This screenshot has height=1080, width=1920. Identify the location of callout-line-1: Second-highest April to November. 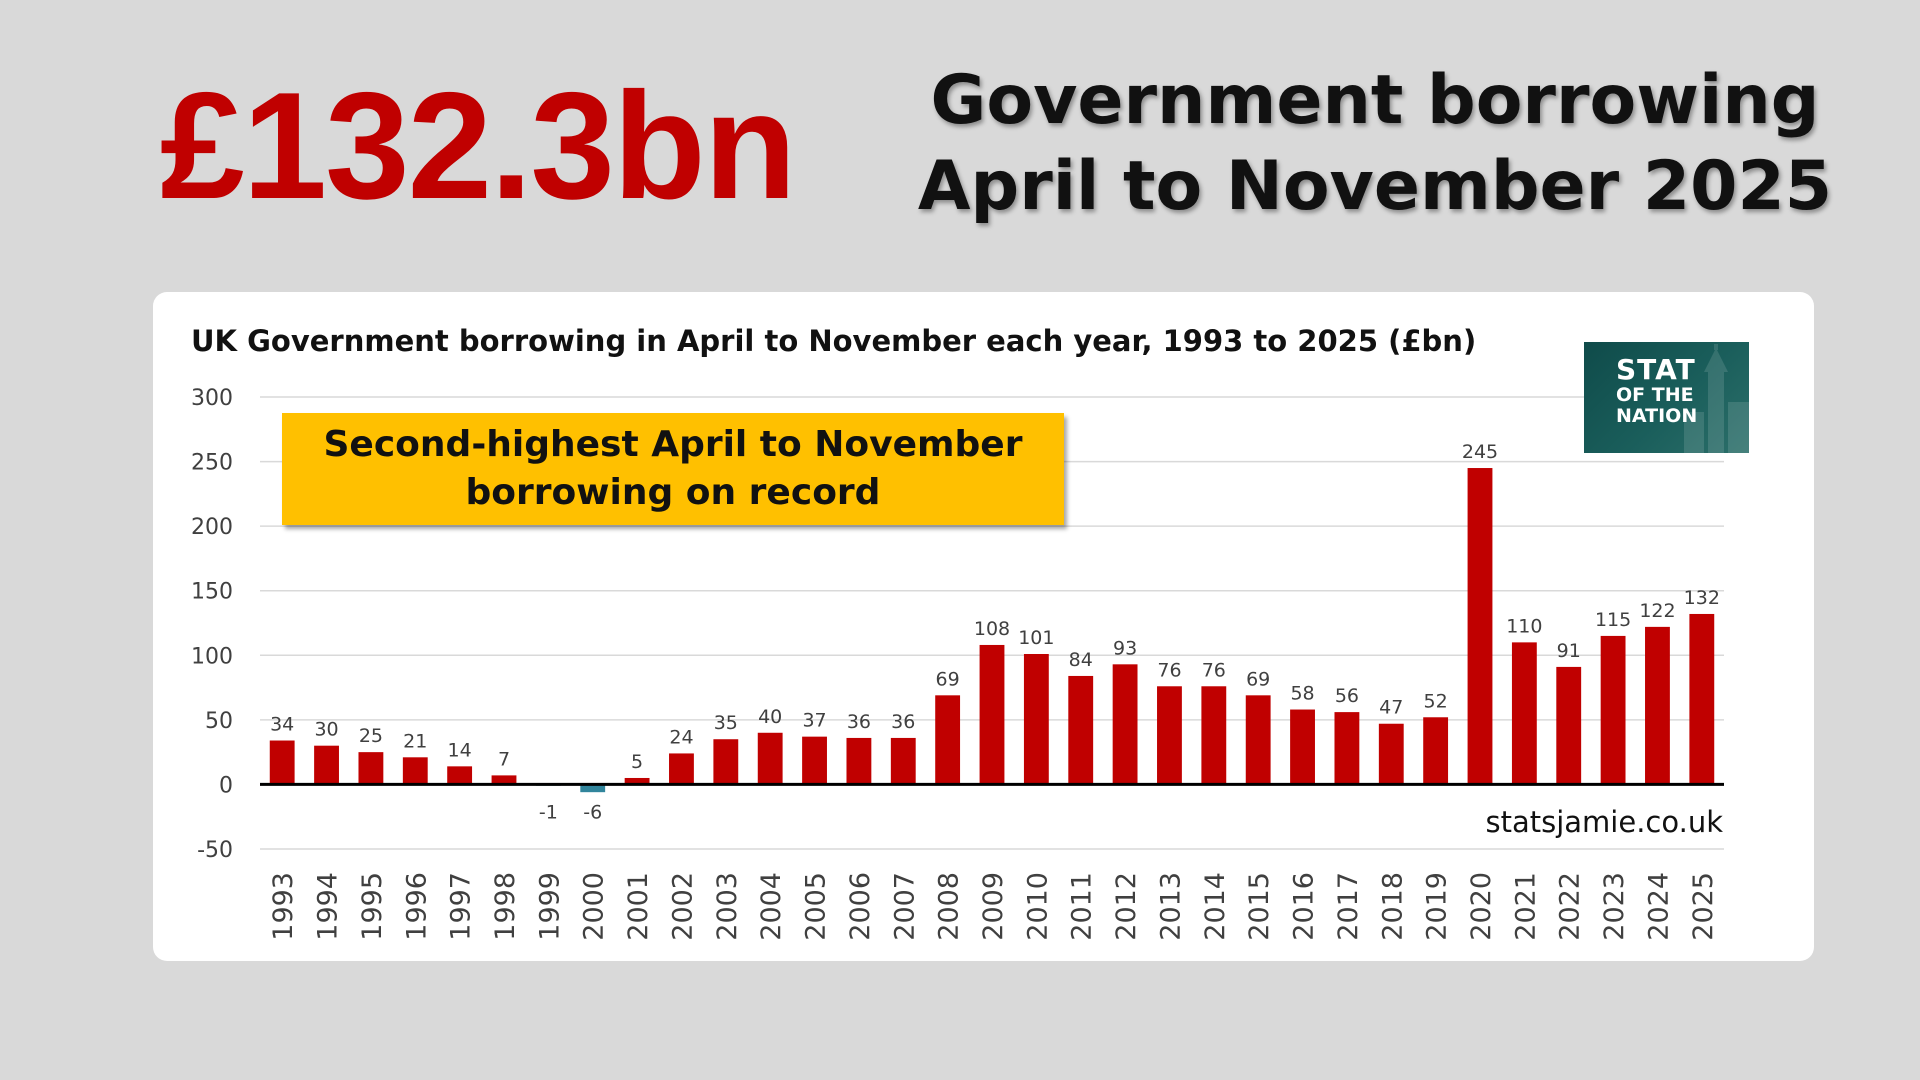
(673, 444).